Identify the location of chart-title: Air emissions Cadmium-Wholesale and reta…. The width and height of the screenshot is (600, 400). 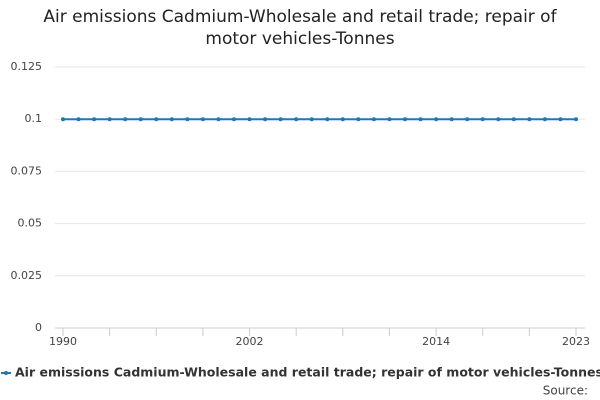
(300, 28).